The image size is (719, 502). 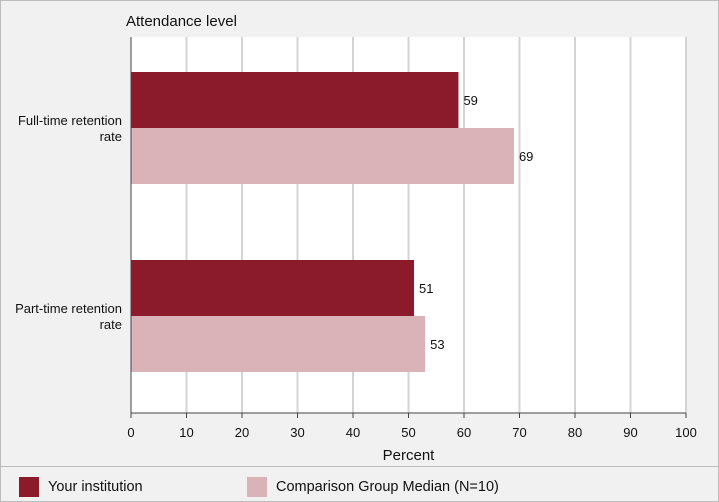 I want to click on x-tick-label: 50, so click(x=408, y=432).